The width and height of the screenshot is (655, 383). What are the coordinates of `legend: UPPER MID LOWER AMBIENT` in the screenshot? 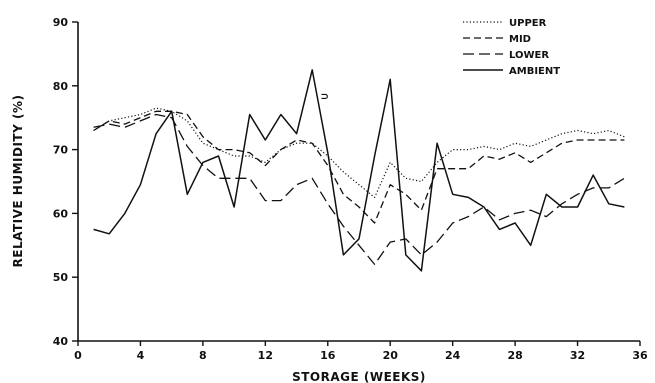 It's located at (511, 47).